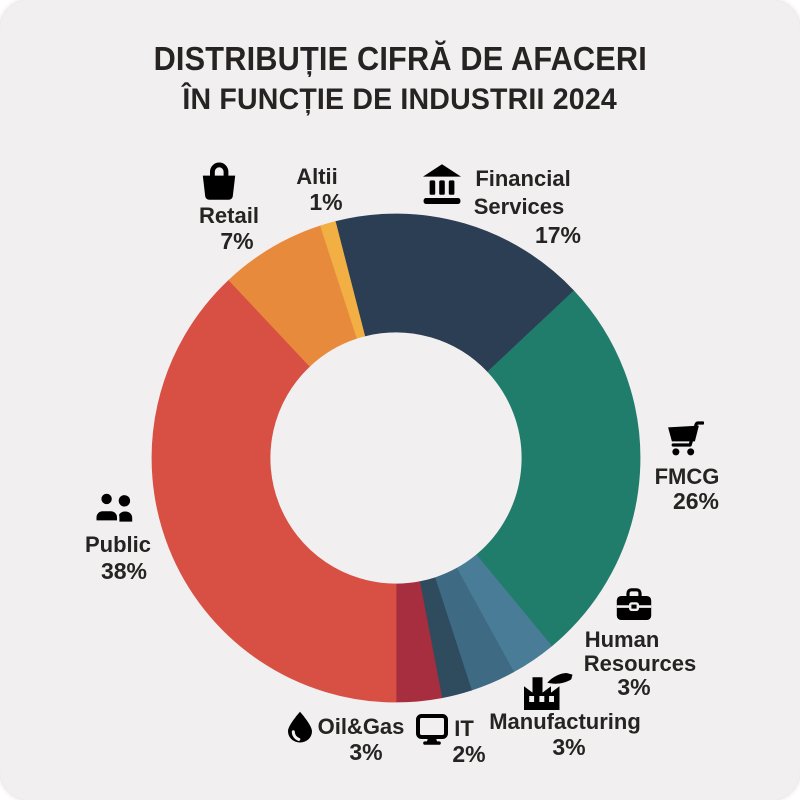 The width and height of the screenshot is (800, 800). What do you see at coordinates (464, 728) in the screenshot?
I see `label-it-line1: IT` at bounding box center [464, 728].